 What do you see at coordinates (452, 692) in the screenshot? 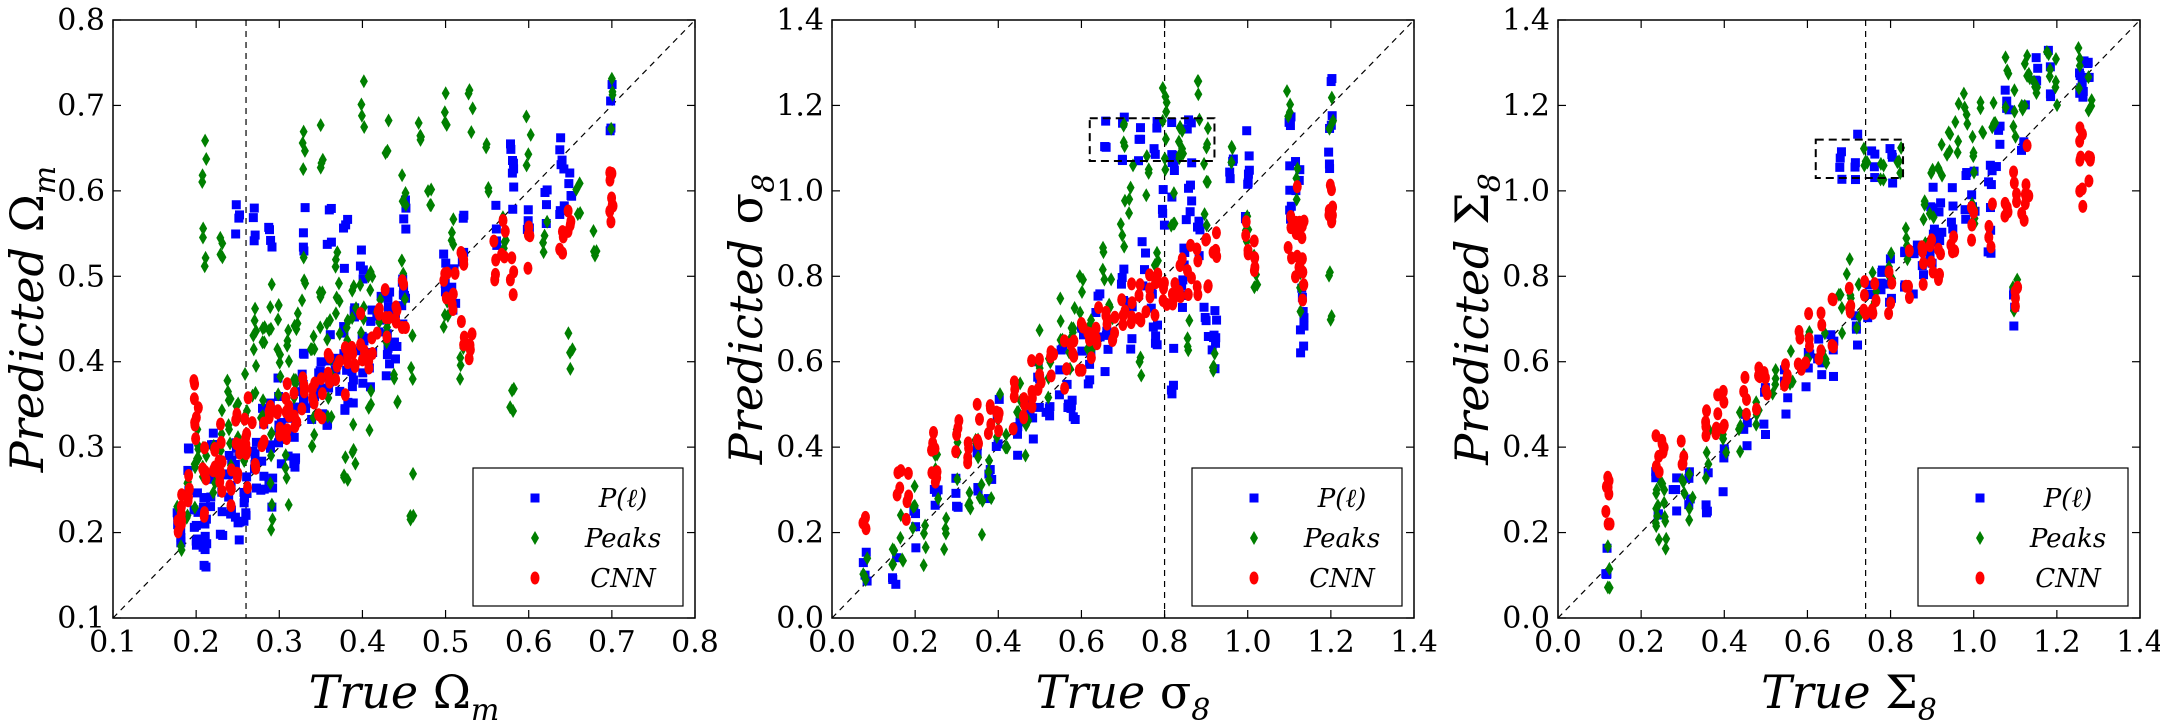
I see `x-axis-label-symbol: Ω` at bounding box center [452, 692].